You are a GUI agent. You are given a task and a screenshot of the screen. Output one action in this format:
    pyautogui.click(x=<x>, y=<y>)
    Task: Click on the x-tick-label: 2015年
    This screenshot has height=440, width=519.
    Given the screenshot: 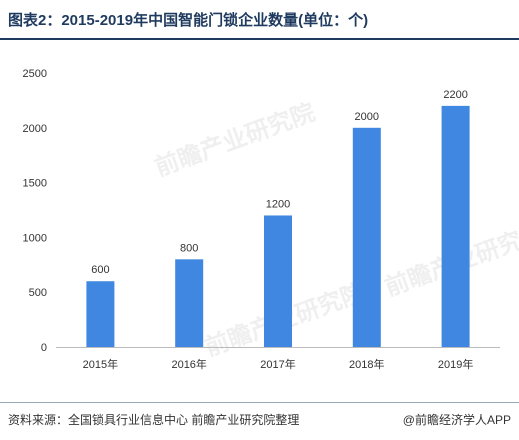 What is the action you would take?
    pyautogui.click(x=100, y=364)
    